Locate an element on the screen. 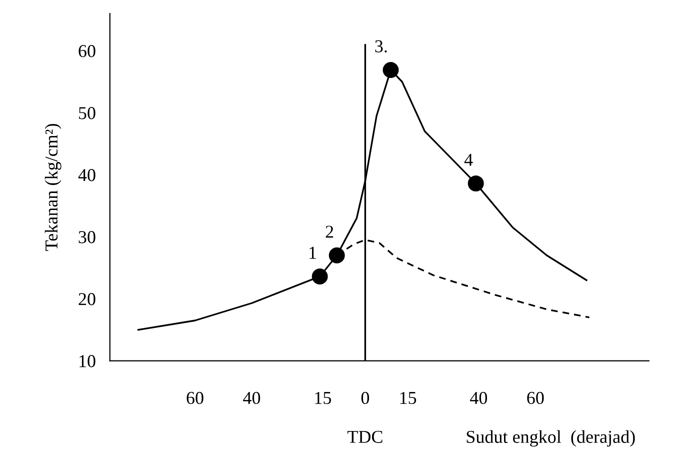 This screenshot has height=451, width=700. y-tick-label: 20 is located at coordinates (87, 299).